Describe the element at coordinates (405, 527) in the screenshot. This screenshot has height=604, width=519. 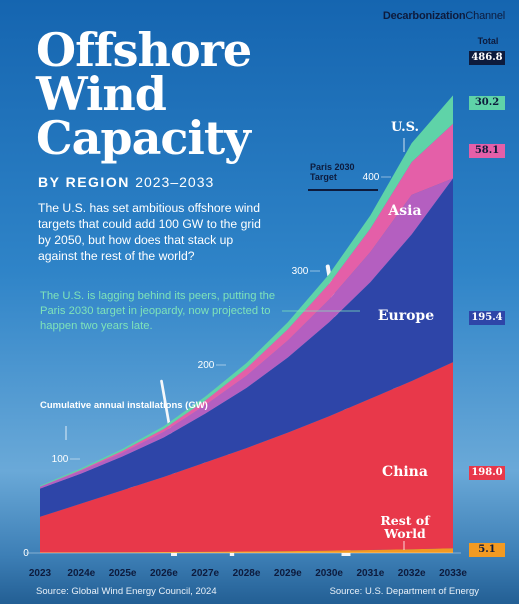
I see `region-label-rest: Rest of World` at that location.